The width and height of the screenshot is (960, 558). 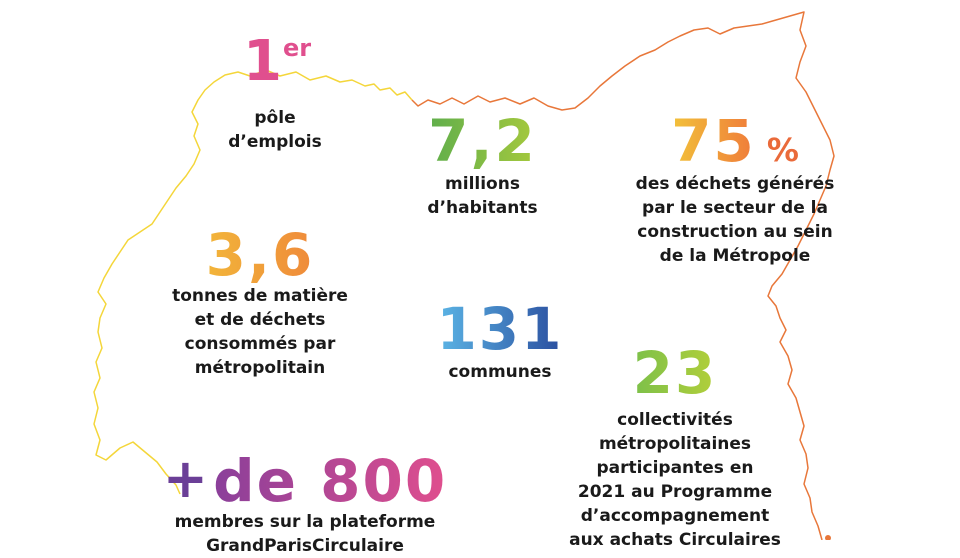 I want to click on stat-employment: 1 er pôle d’emplois, so click(x=275, y=93).